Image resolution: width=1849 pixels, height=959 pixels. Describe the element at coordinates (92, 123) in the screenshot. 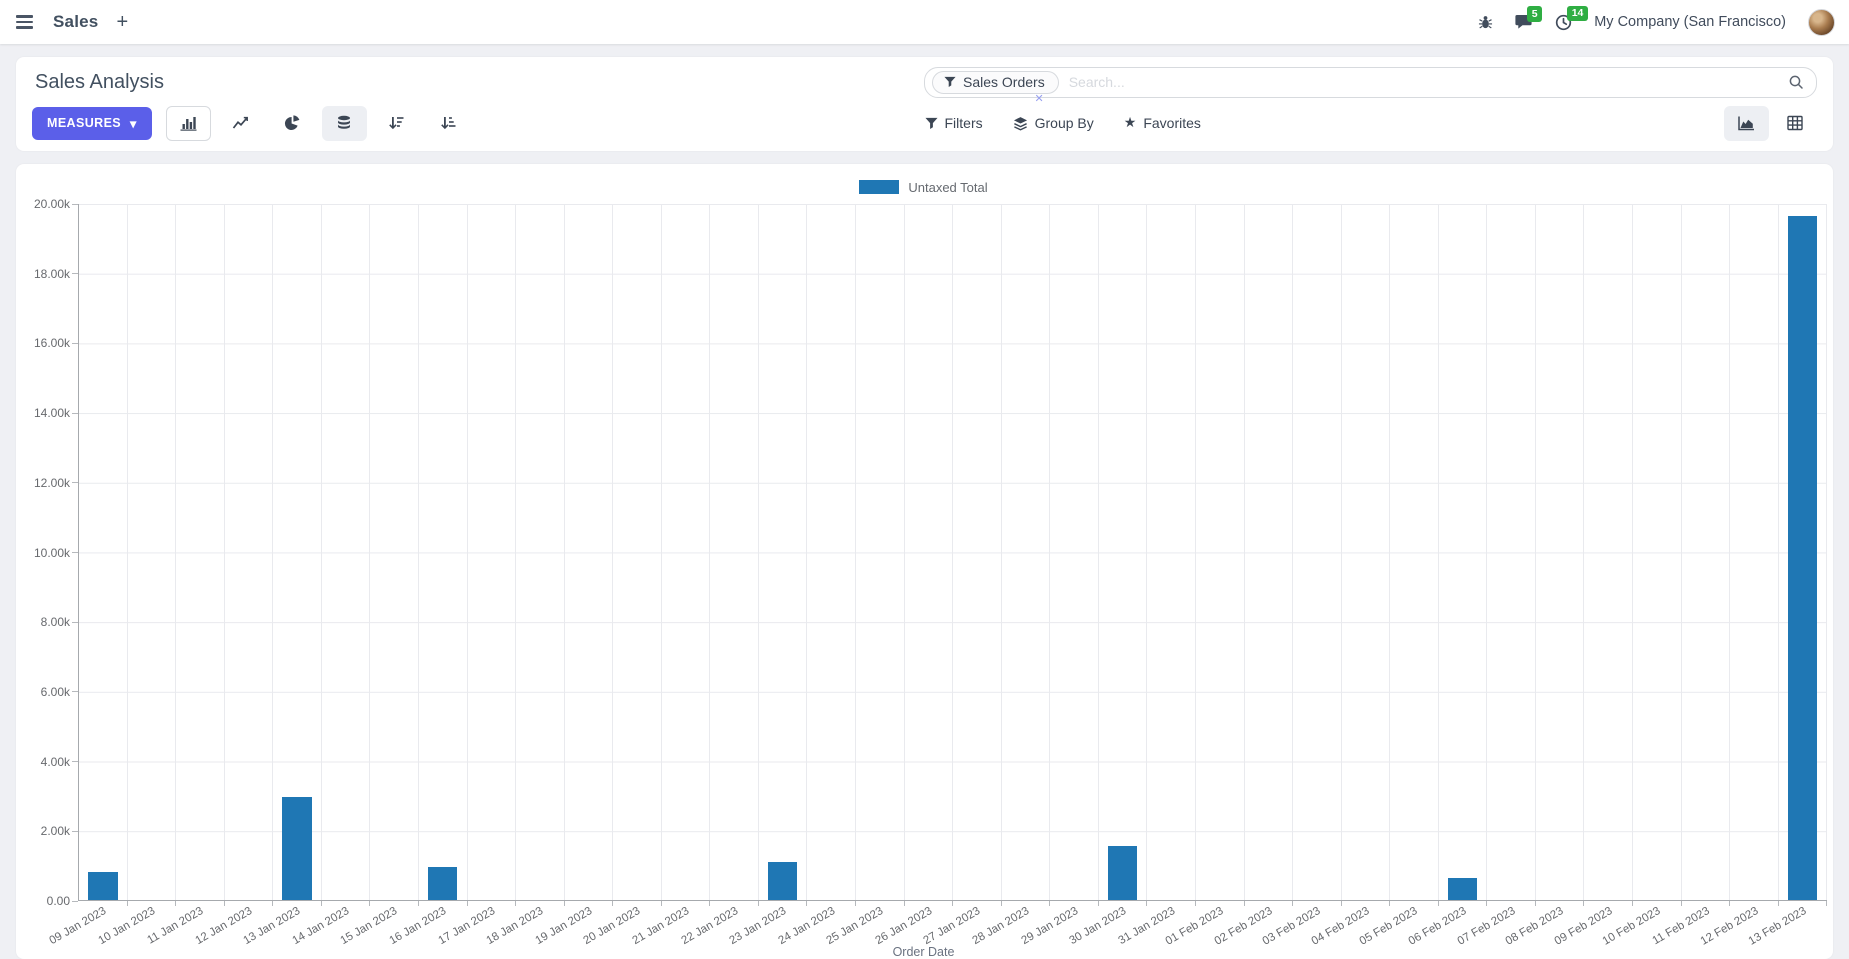

I see `measures-button: MEASURES ▾` at that location.